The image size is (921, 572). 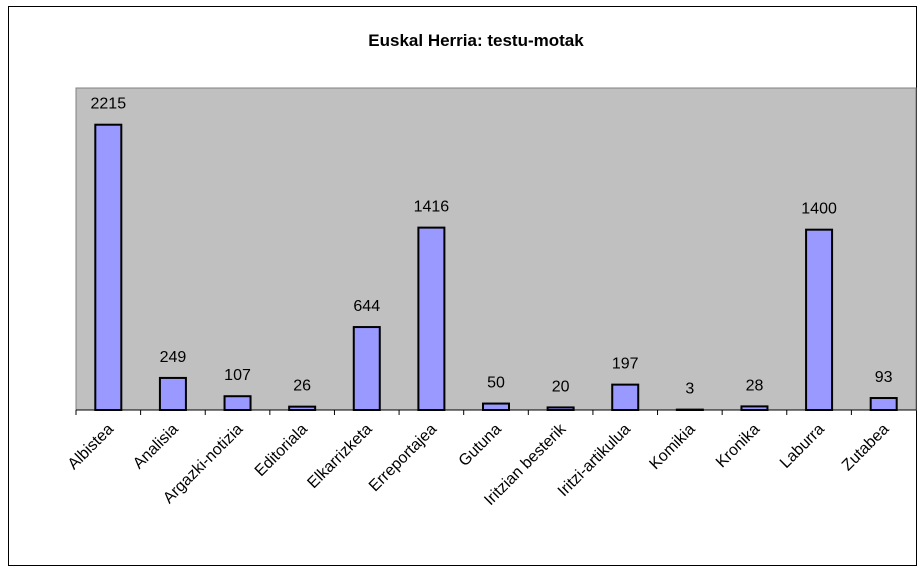 What do you see at coordinates (819, 209) in the screenshot?
I see `data-label: 1400` at bounding box center [819, 209].